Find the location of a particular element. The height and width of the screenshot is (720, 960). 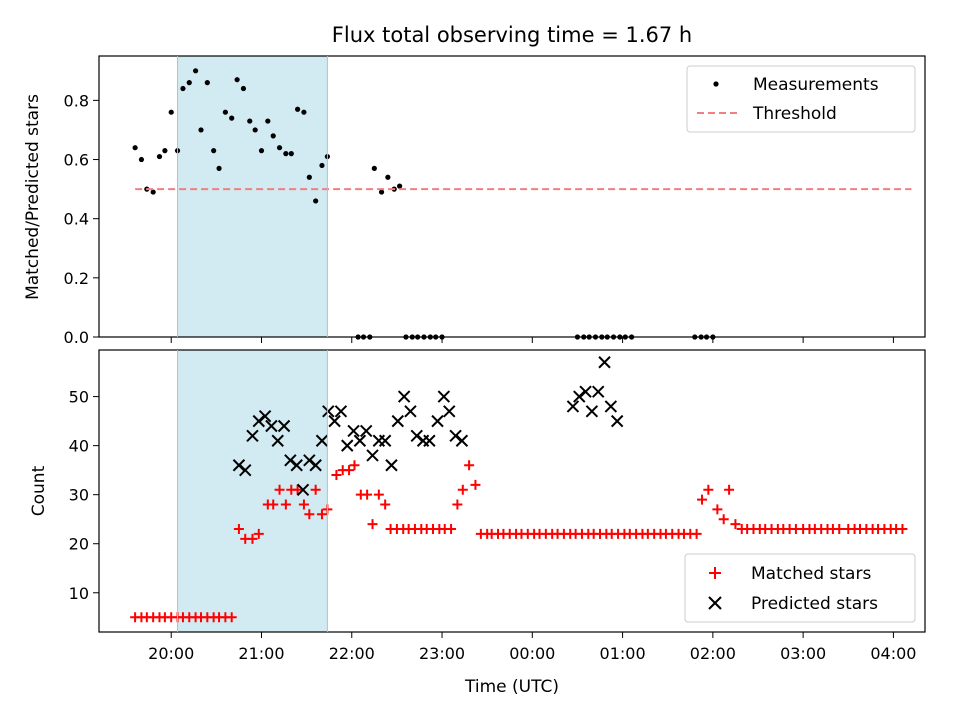

top-y-axis-label: Matched/Predicted stars is located at coordinates (33, 197).